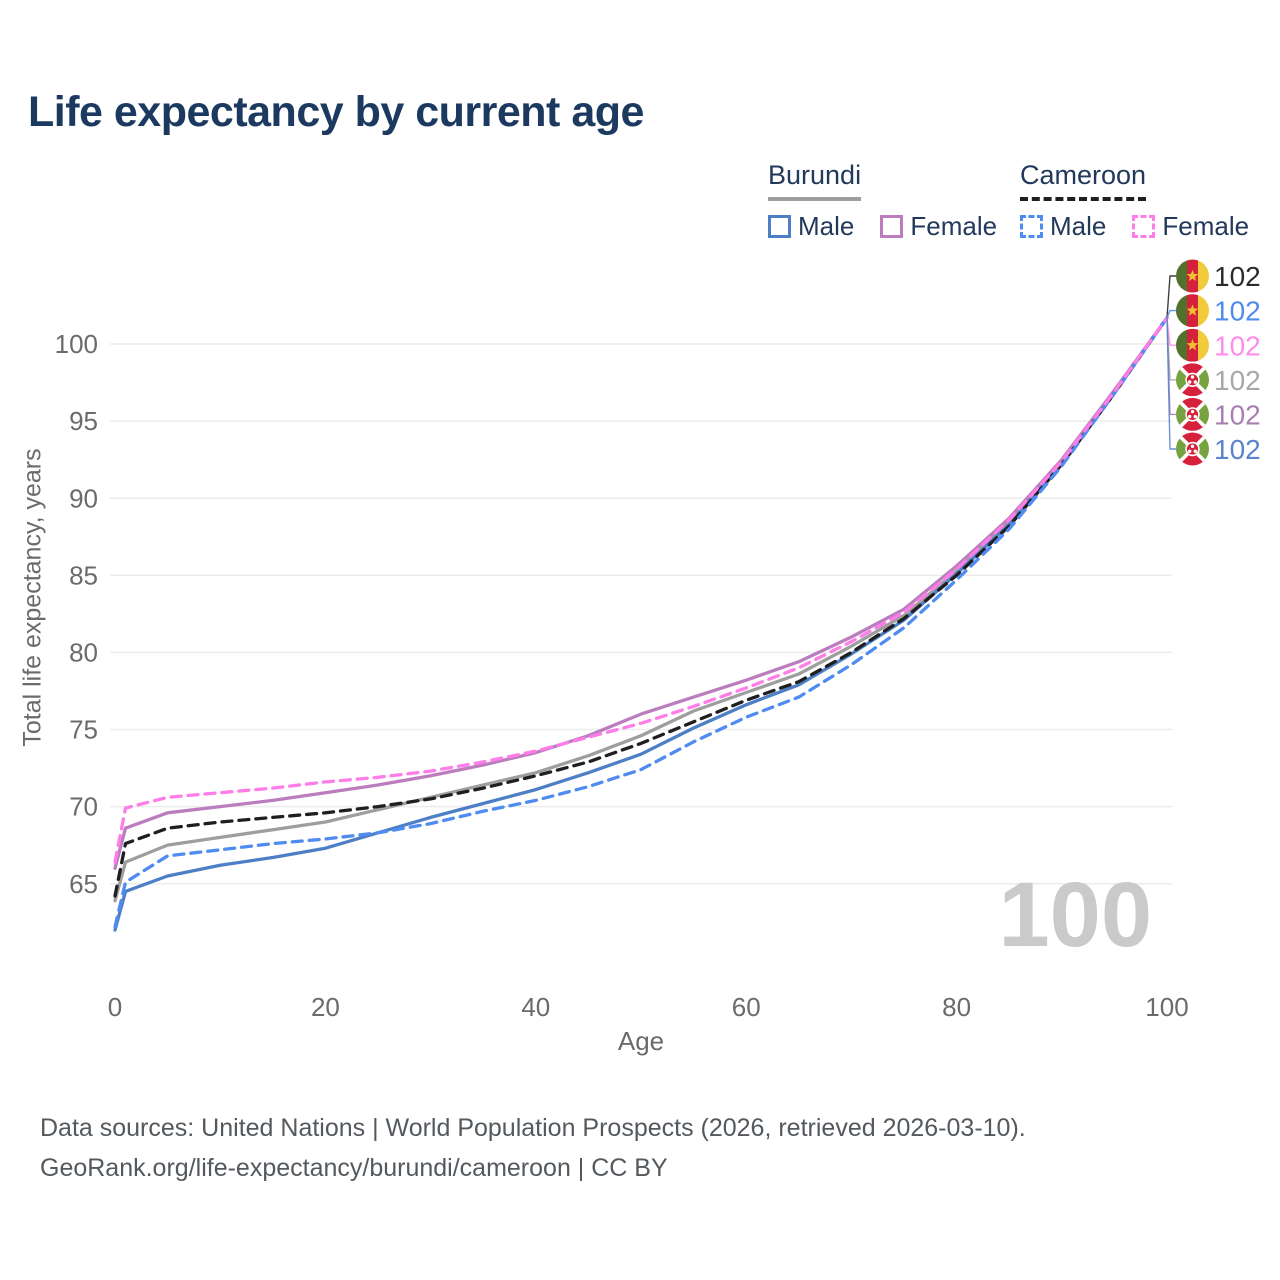 This screenshot has width=1280, height=1280. Describe the element at coordinates (1166, 1007) in the screenshot. I see `x-tick-label: 100` at that location.